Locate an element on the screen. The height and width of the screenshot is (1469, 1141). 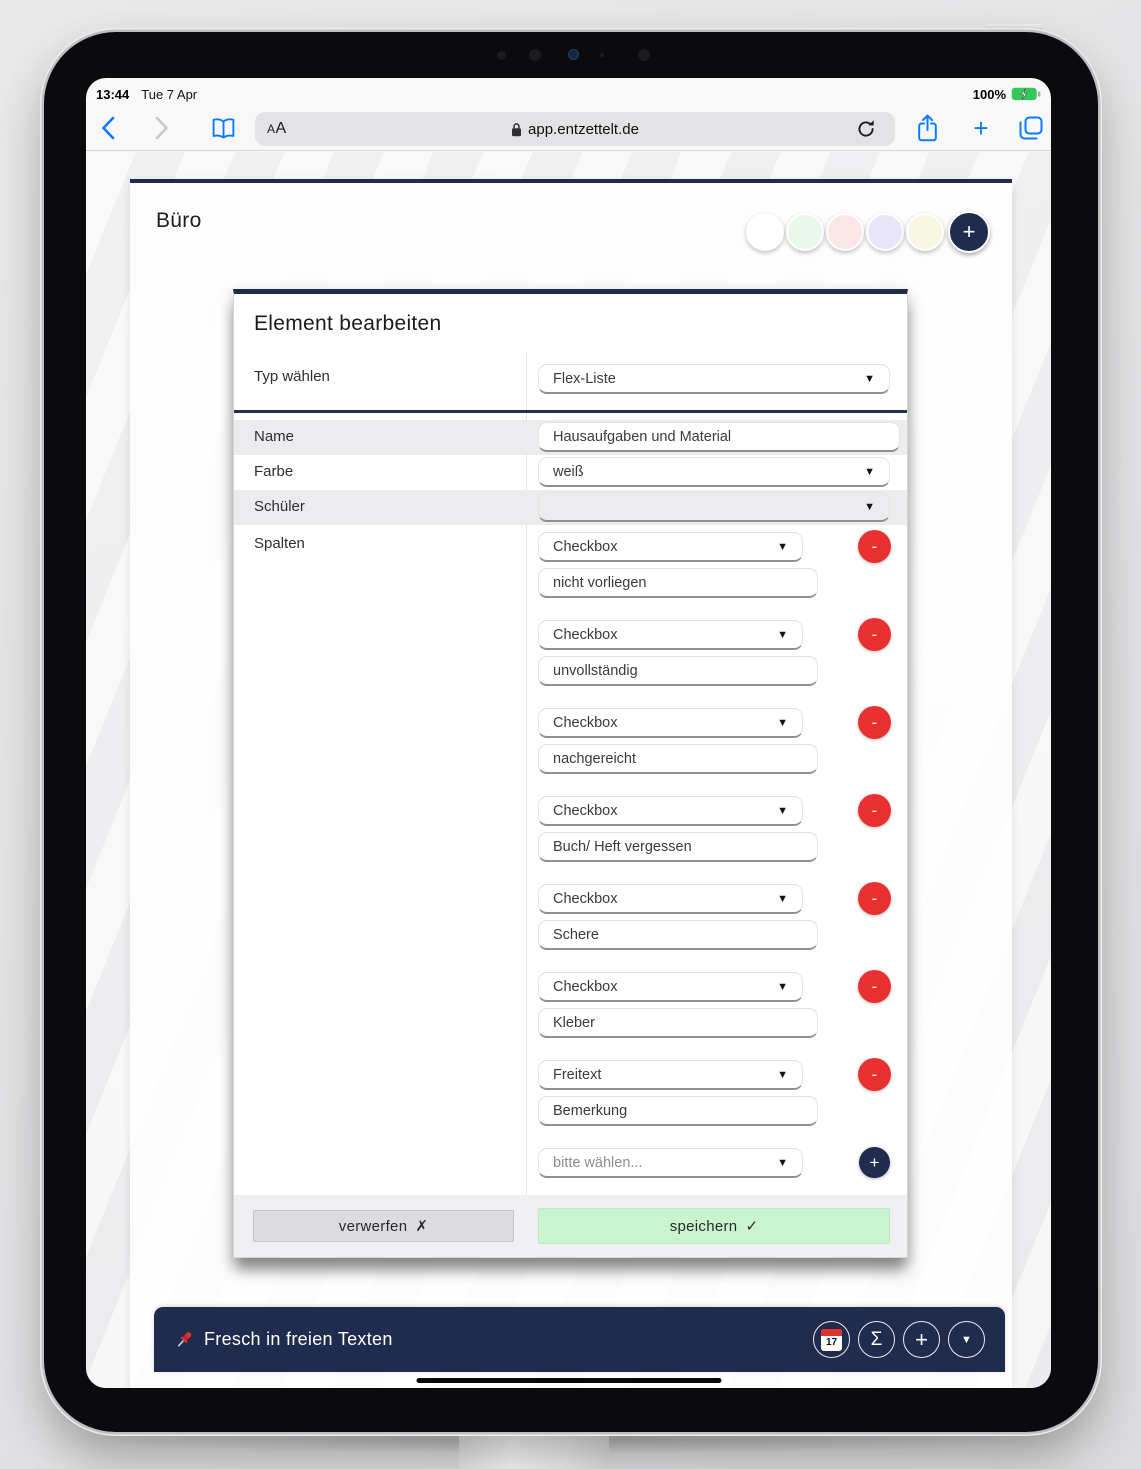
students-row: Schüler ▼ is located at coordinates (570, 507).